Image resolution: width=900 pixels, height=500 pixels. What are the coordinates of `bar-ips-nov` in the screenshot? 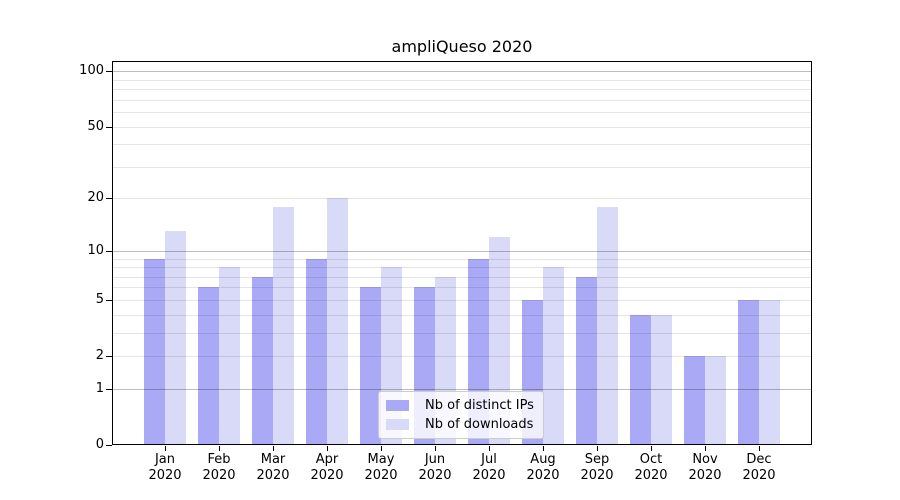 It's located at (694, 400).